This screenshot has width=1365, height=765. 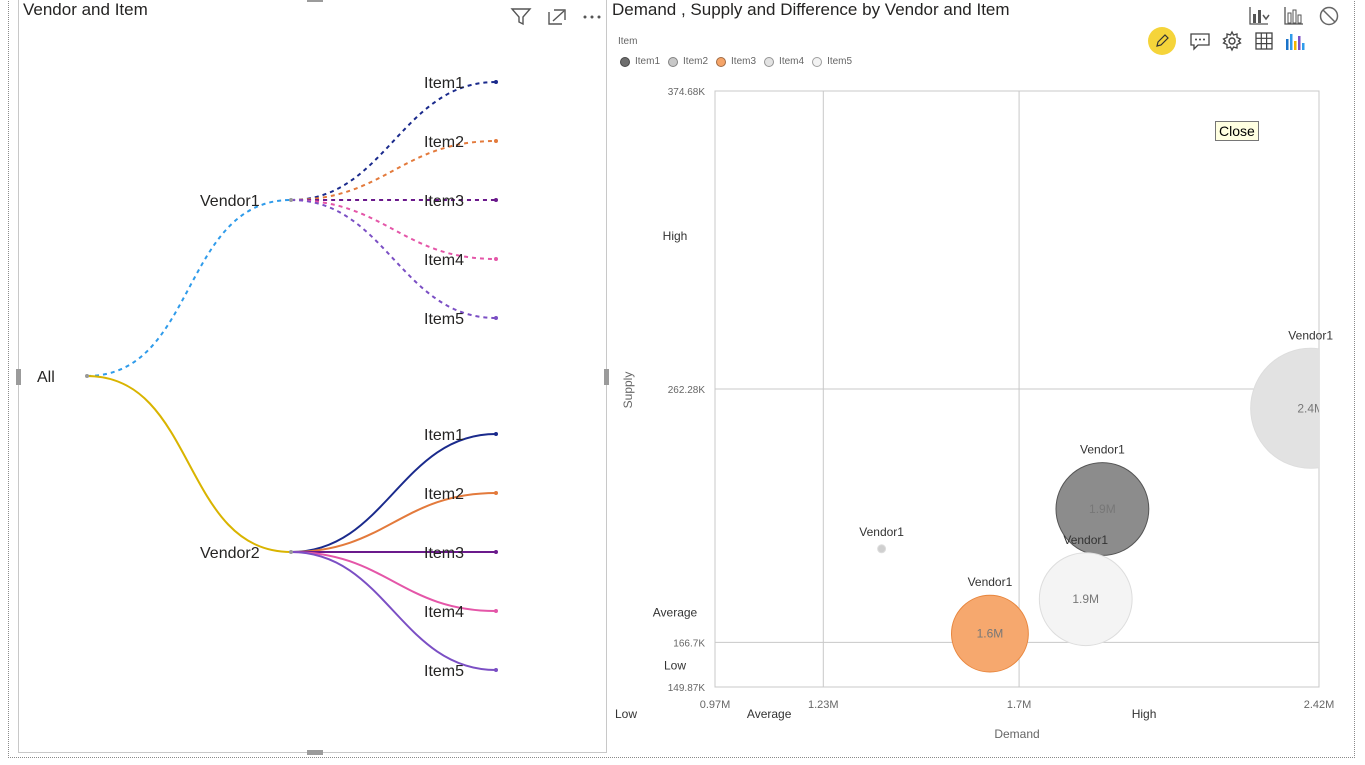 What do you see at coordinates (1259, 16) in the screenshot?
I see `drill-chart-icon` at bounding box center [1259, 16].